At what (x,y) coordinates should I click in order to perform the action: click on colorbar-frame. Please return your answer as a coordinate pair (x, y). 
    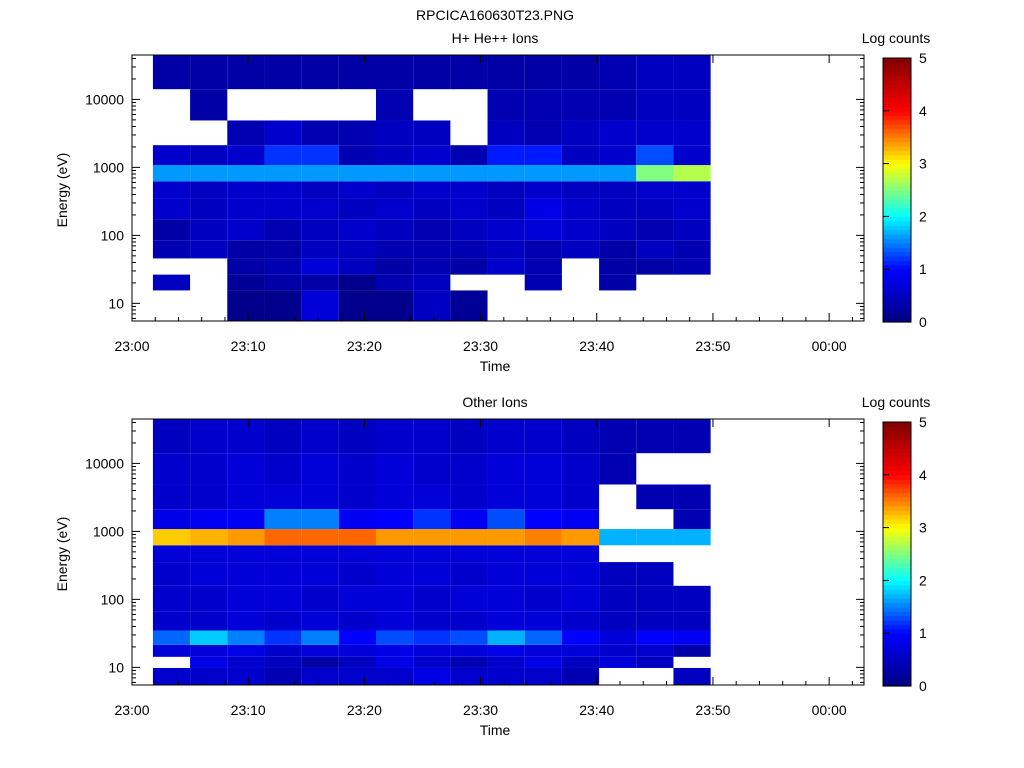
    Looking at the image, I should click on (897, 554).